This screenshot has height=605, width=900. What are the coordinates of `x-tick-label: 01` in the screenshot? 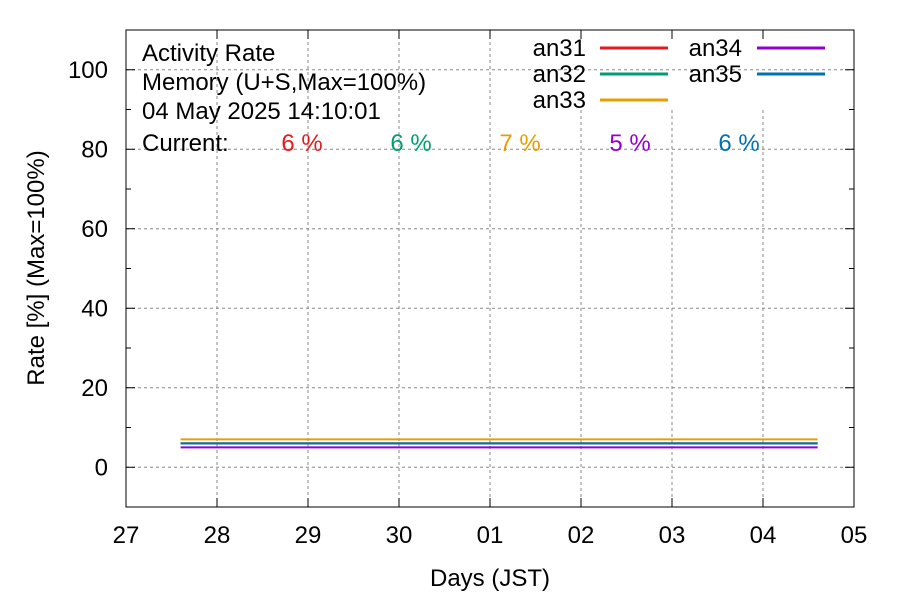 It's located at (490, 535).